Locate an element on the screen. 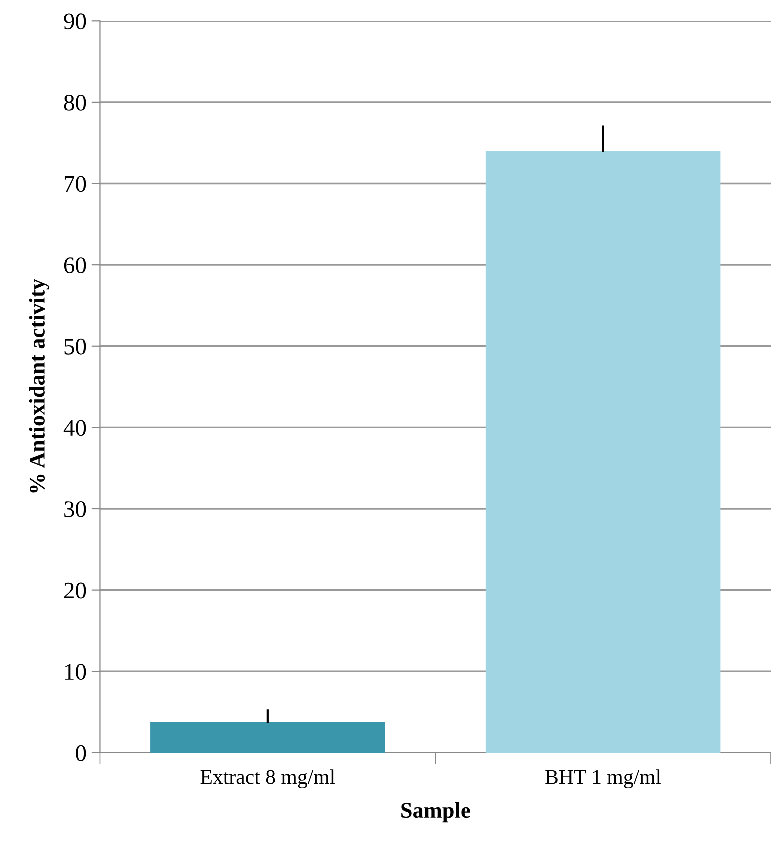 The image size is (771, 846). y-tick-label: 10 is located at coordinates (76, 672).